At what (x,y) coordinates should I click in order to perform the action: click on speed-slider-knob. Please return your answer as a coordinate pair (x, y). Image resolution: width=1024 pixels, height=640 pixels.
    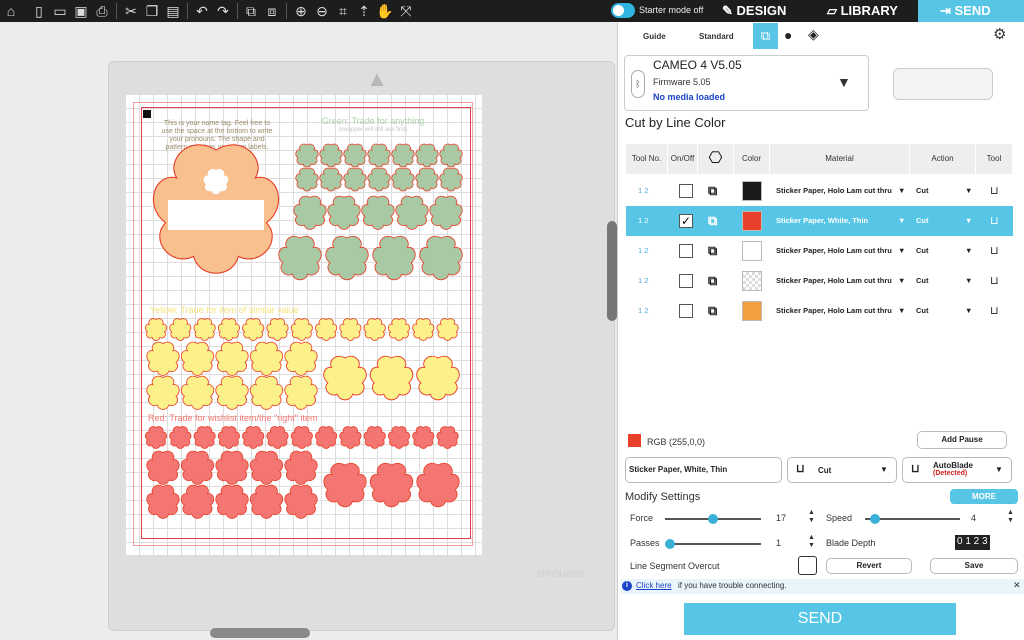
    Looking at the image, I should click on (875, 519).